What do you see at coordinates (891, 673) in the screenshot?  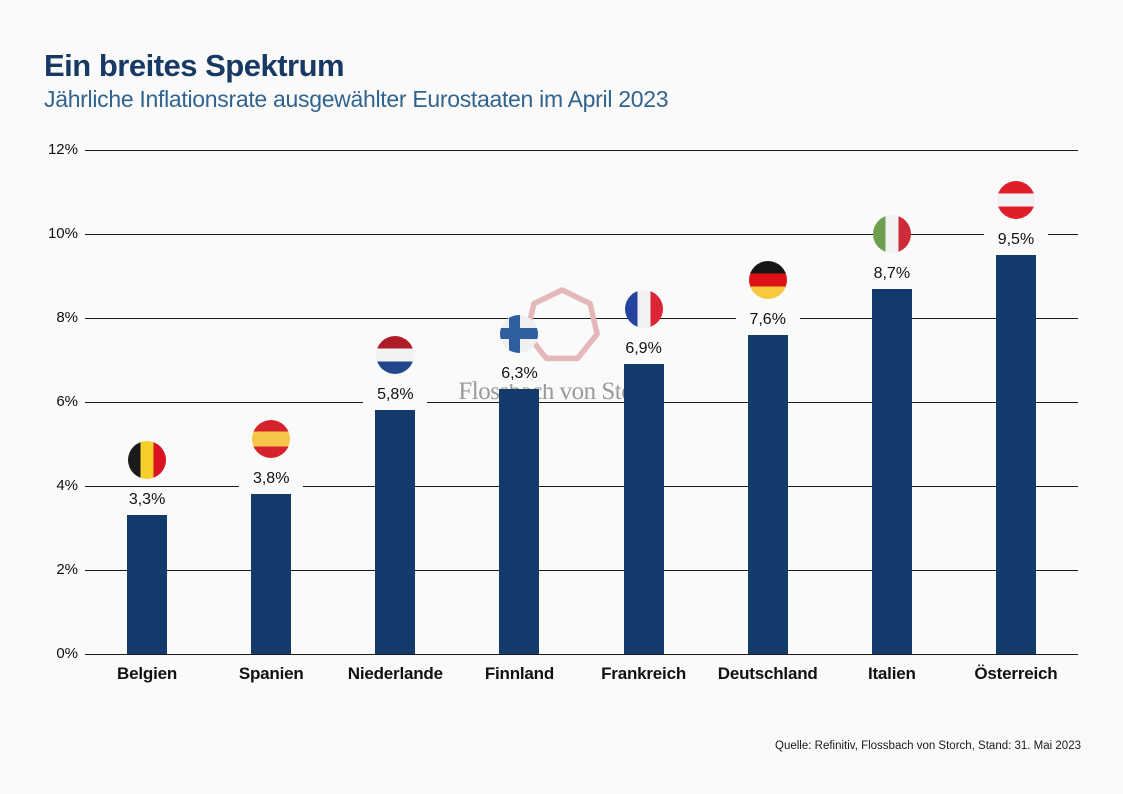 I see `category-label: Italien` at bounding box center [891, 673].